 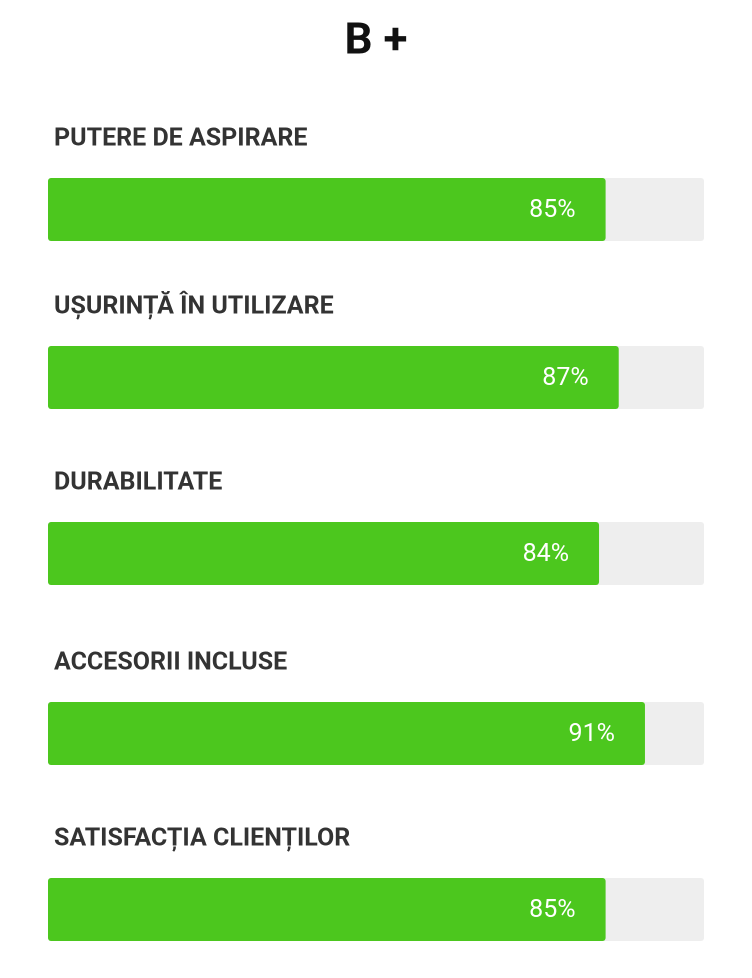 What do you see at coordinates (202, 838) in the screenshot?
I see `category-label: SATISFACȚIA CLIENȚILOR` at bounding box center [202, 838].